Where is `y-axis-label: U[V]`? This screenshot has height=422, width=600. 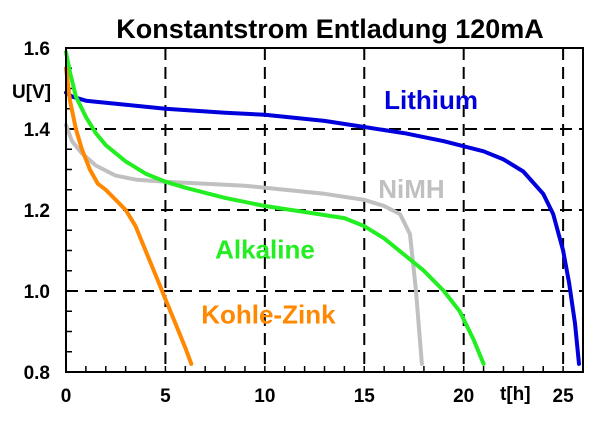
y-axis-label: U[V] is located at coordinates (31, 92).